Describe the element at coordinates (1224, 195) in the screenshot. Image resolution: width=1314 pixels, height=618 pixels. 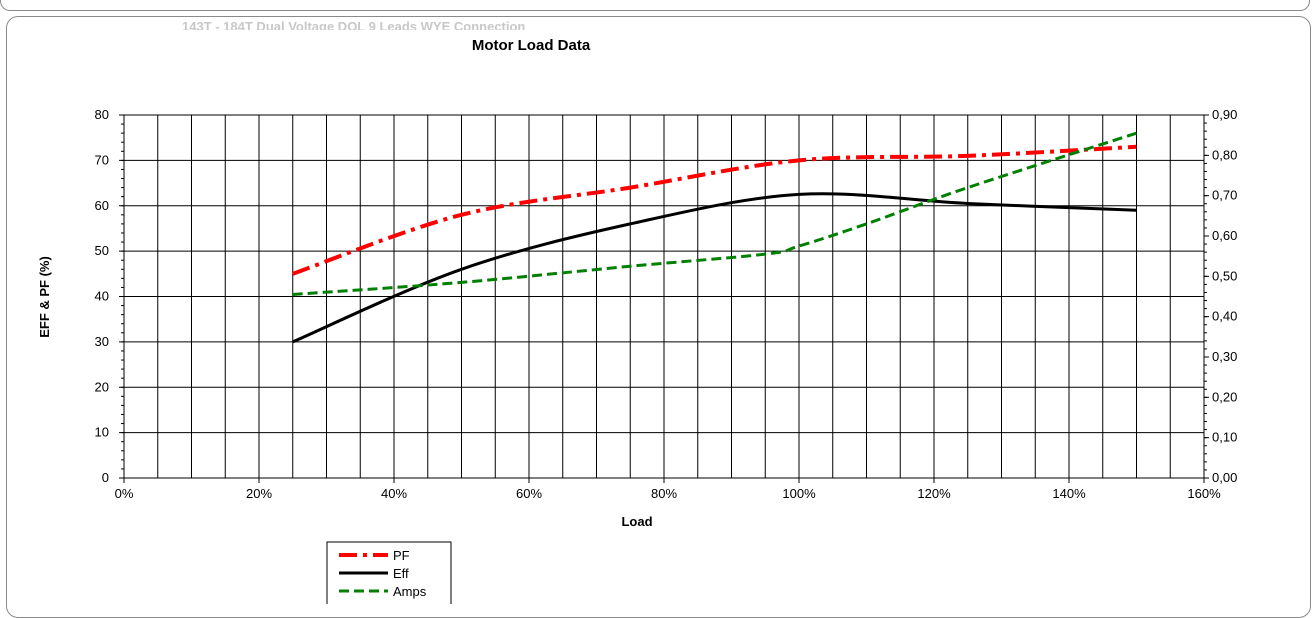
I see `y2-tick-label: 0,70` at that location.